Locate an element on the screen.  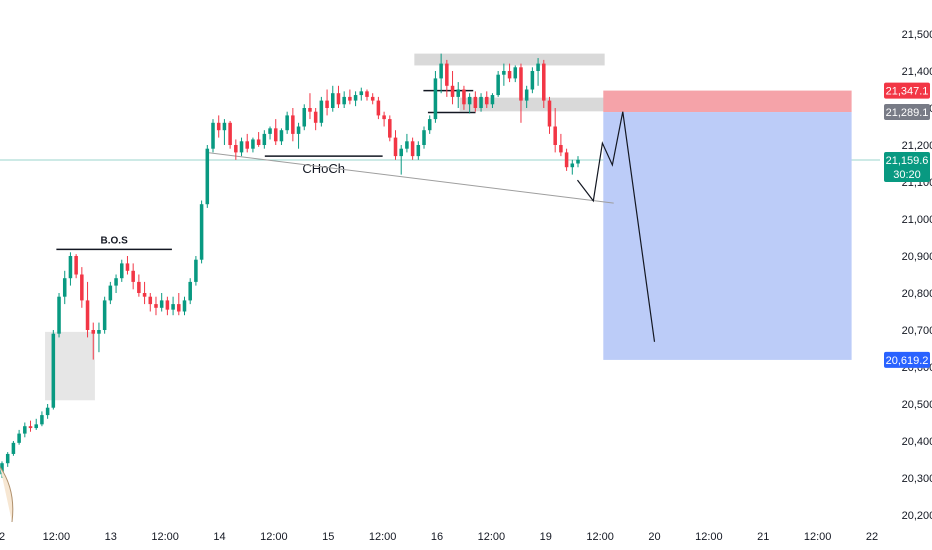
trade-position-layer is located at coordinates (727, 225).